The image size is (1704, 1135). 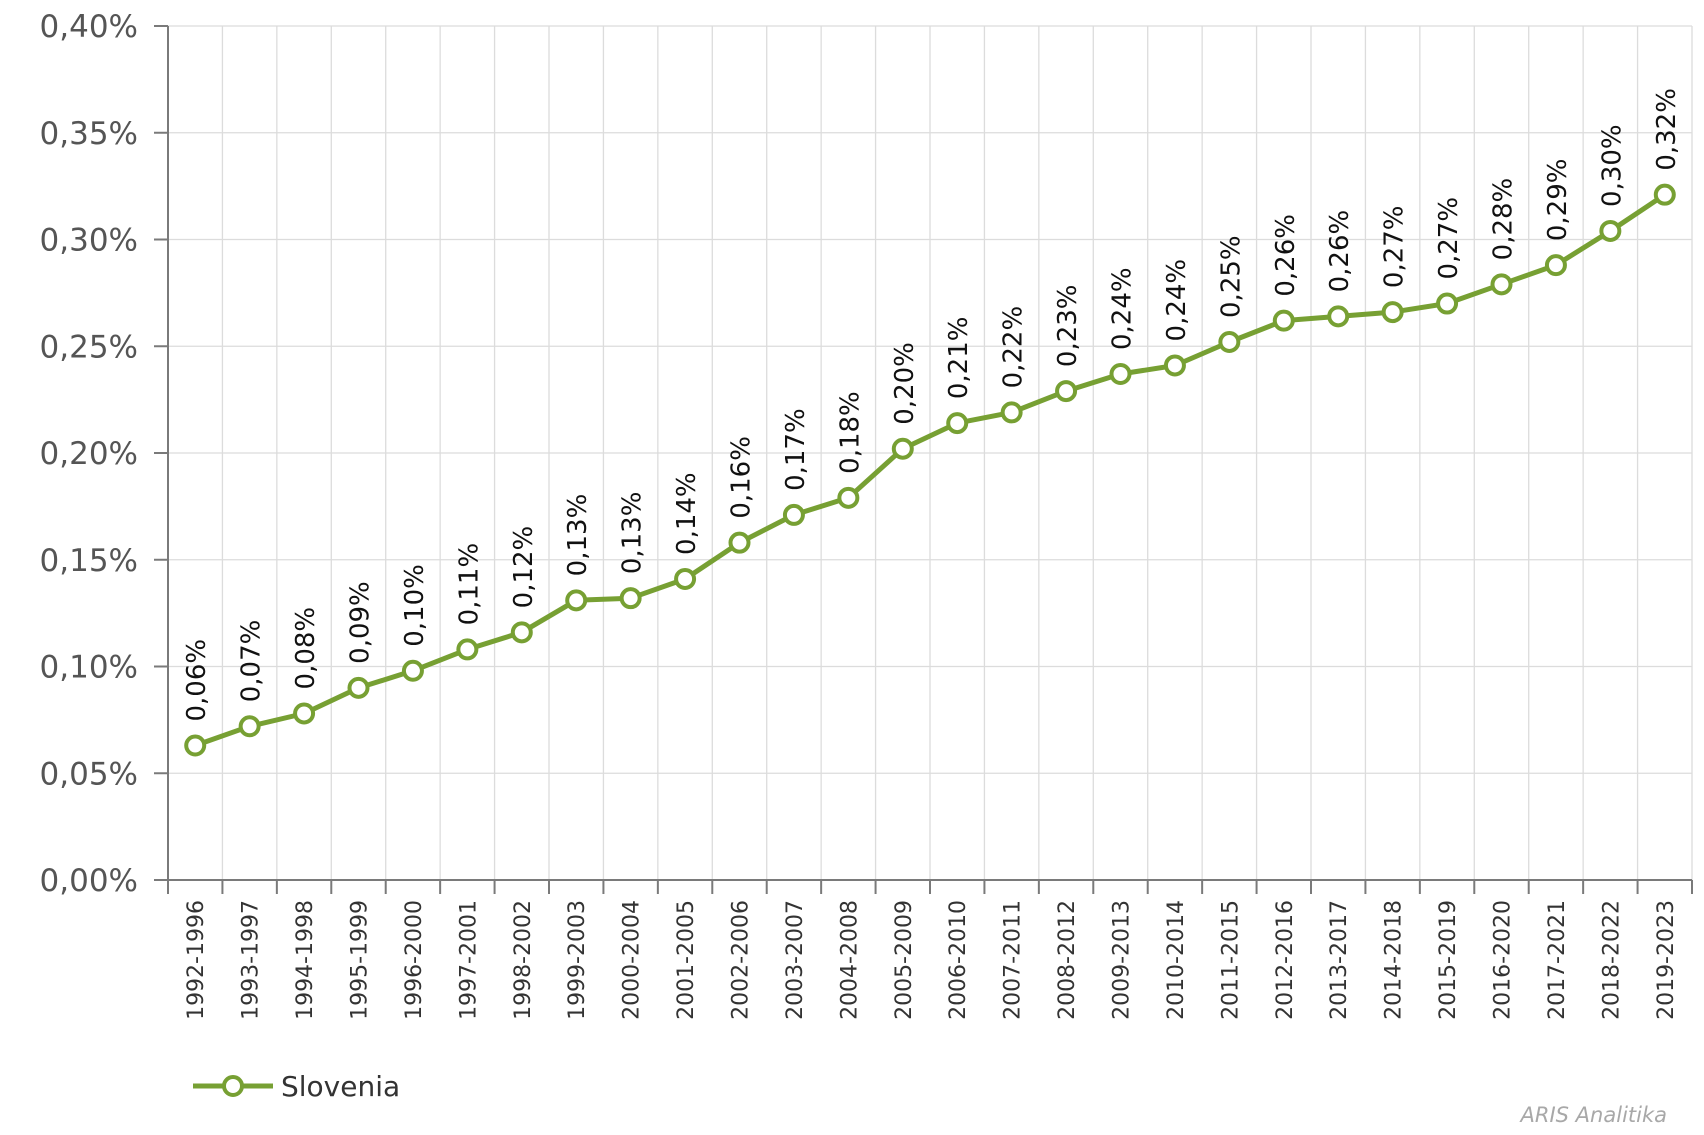 What do you see at coordinates (1067, 960) in the screenshot?
I see `x-tick-label-16: 2008-2012` at bounding box center [1067, 960].